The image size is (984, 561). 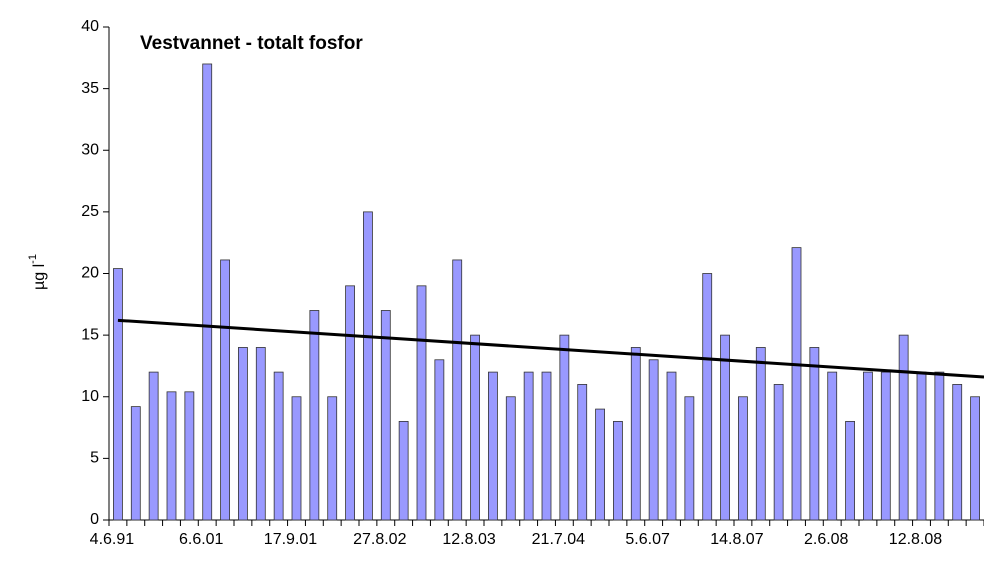 What do you see at coordinates (251, 43) in the screenshot?
I see `chart-title: Vestvannet - totalt fosfor` at bounding box center [251, 43].